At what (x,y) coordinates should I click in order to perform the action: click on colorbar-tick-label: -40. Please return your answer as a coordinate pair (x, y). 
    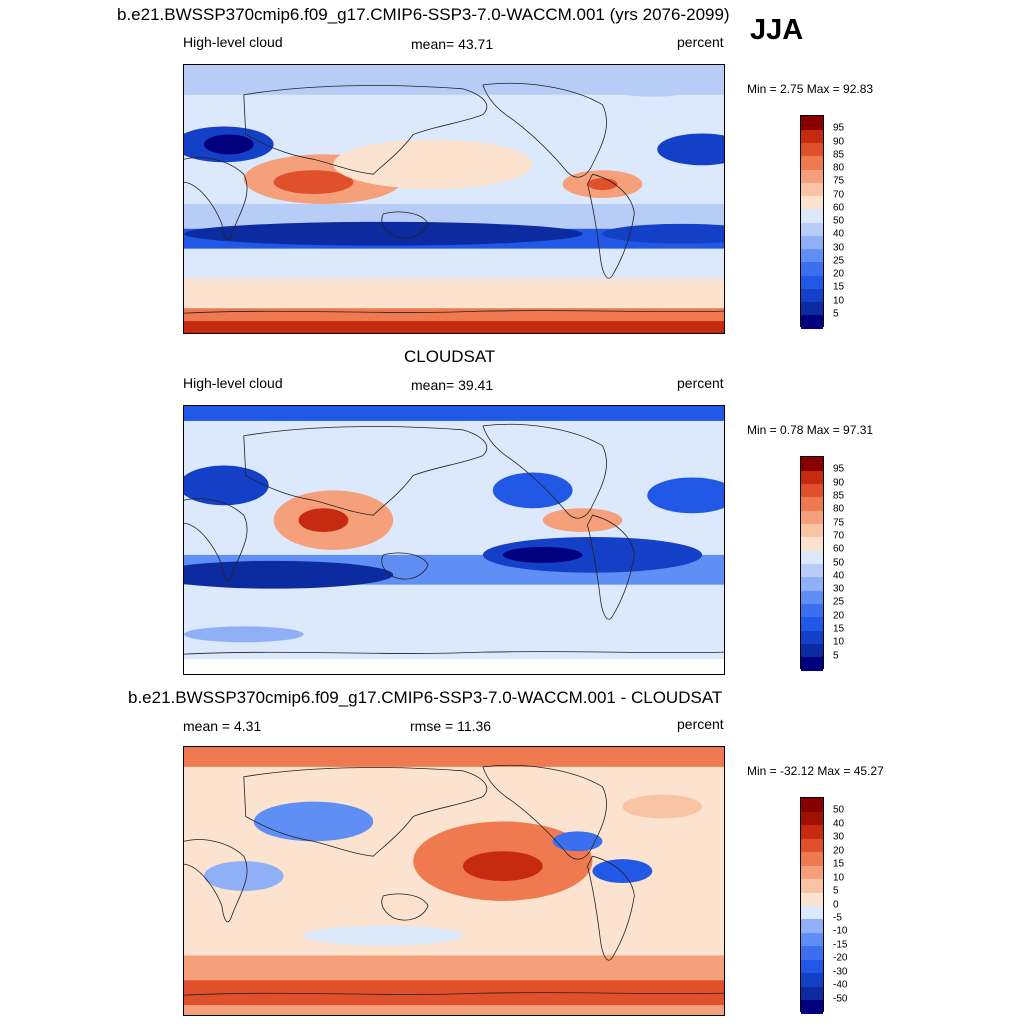
    Looking at the image, I should click on (840, 985).